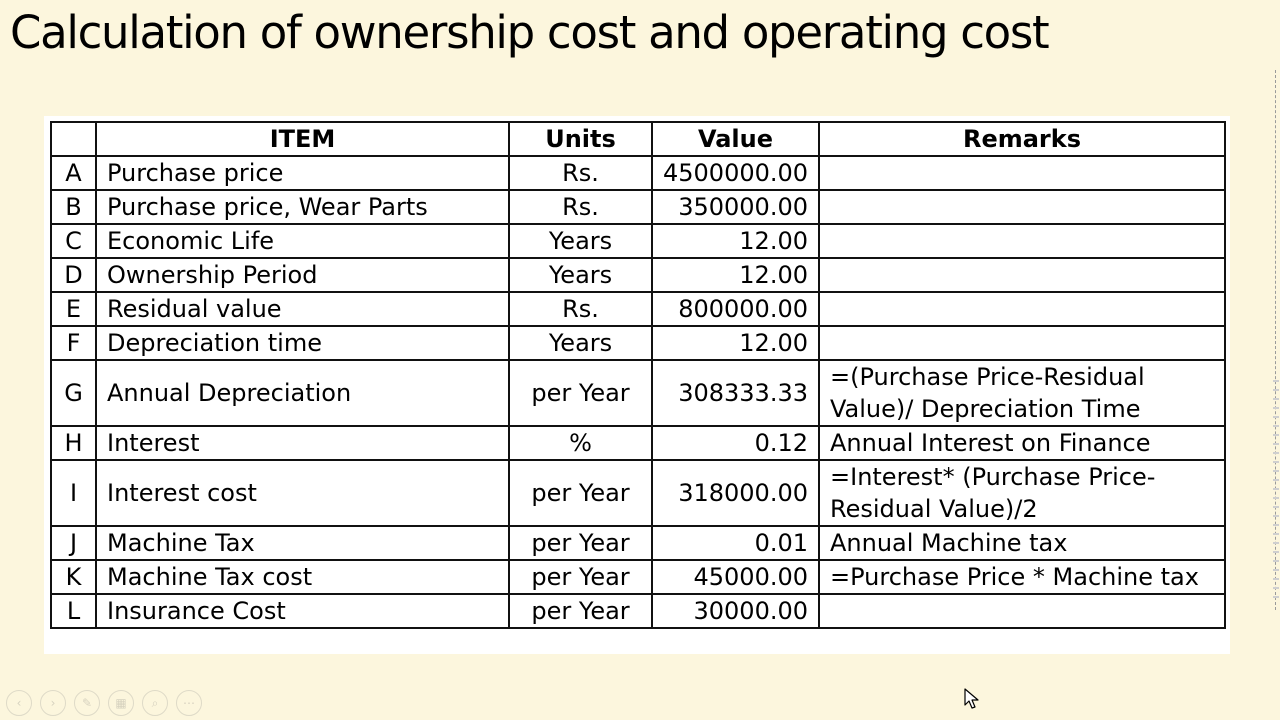  What do you see at coordinates (73, 309) in the screenshot?
I see `row-letter: E` at bounding box center [73, 309].